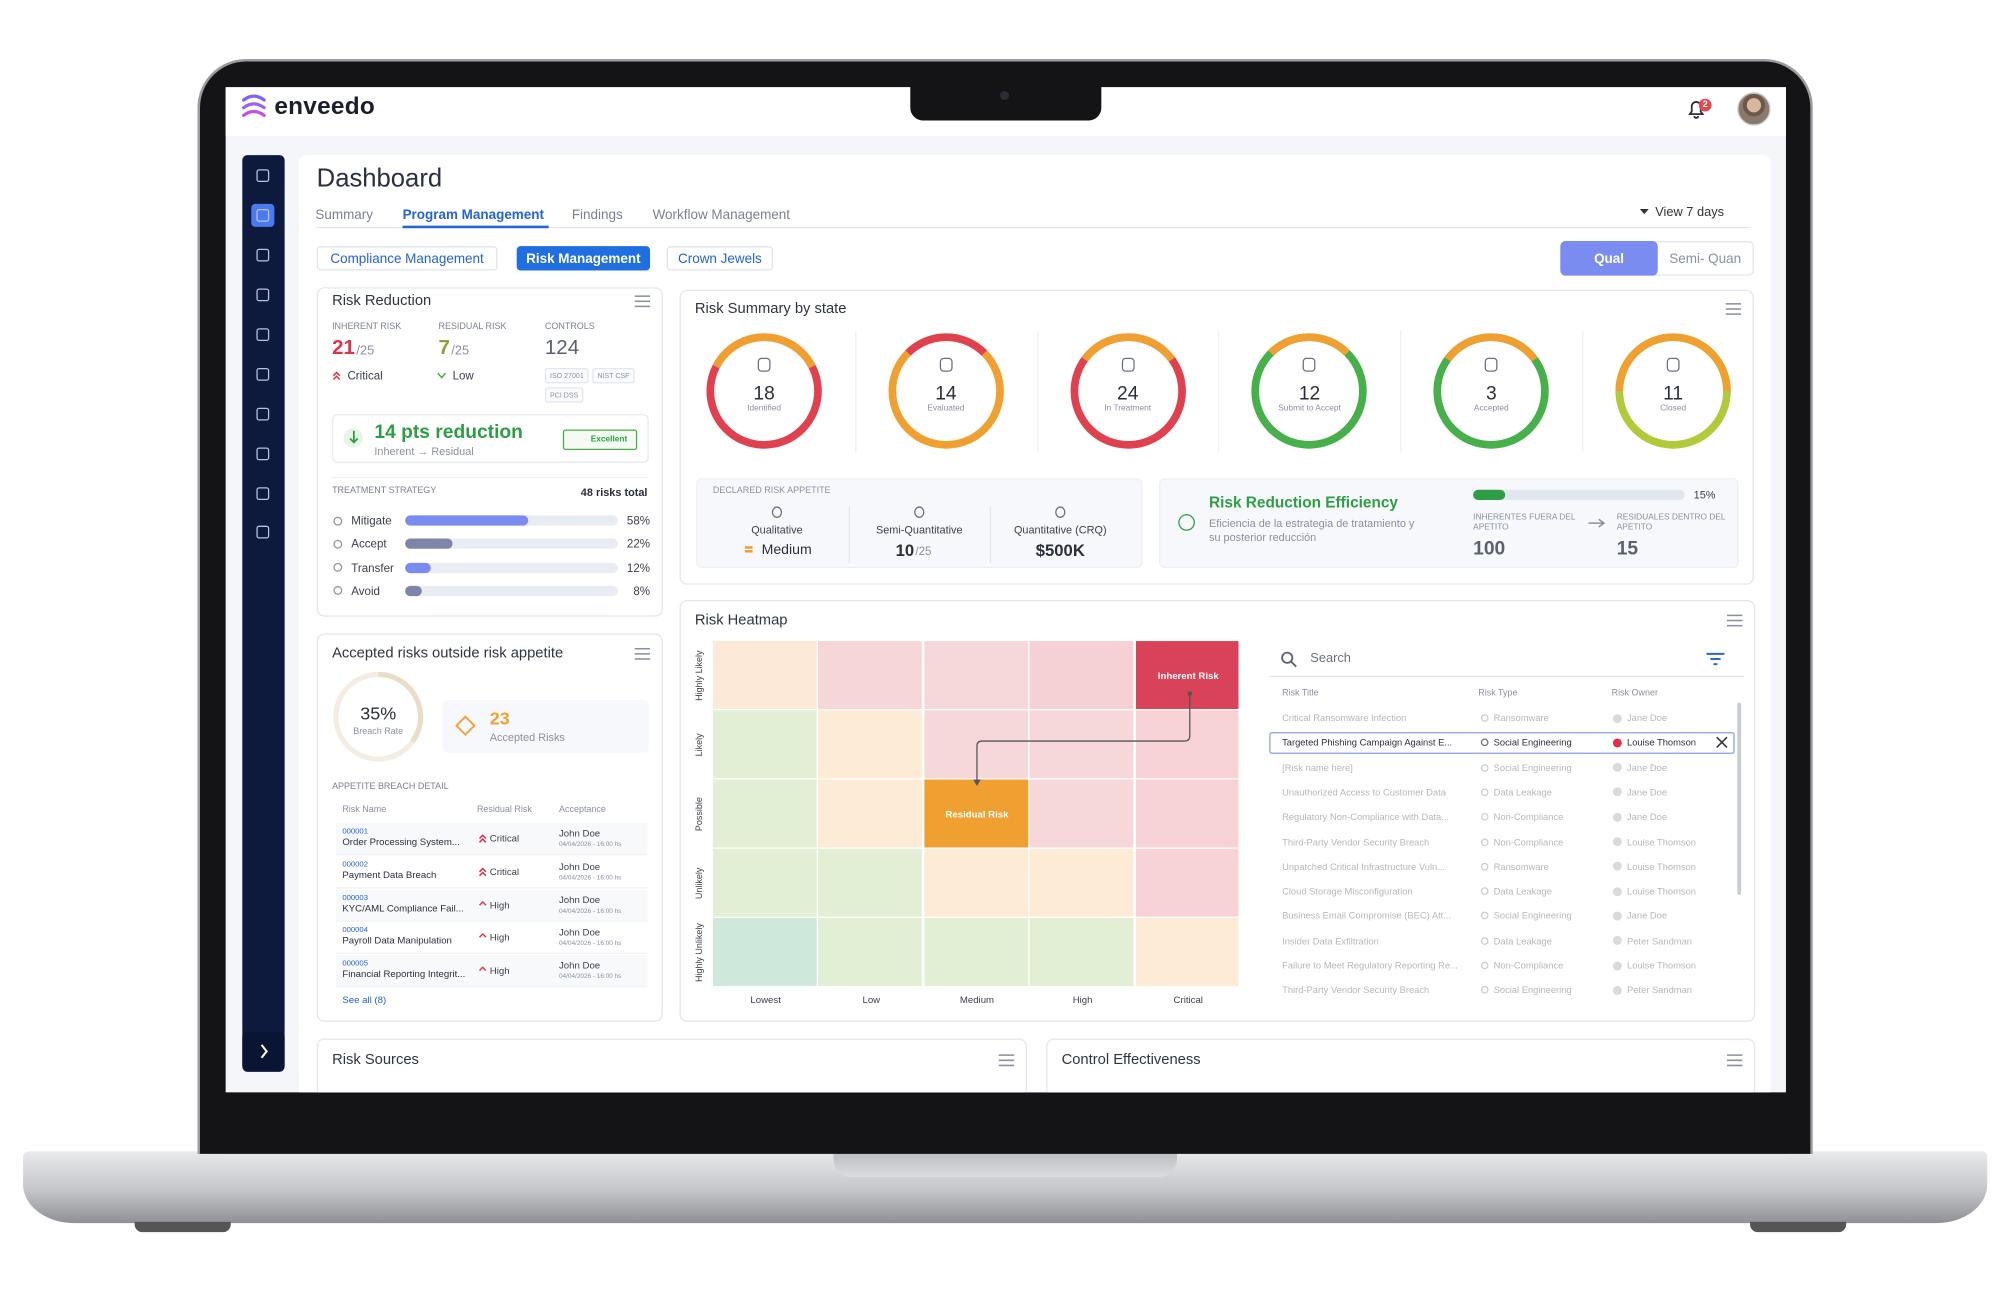 The image size is (2000, 1298). I want to click on risk-id: 000004, so click(355, 931).